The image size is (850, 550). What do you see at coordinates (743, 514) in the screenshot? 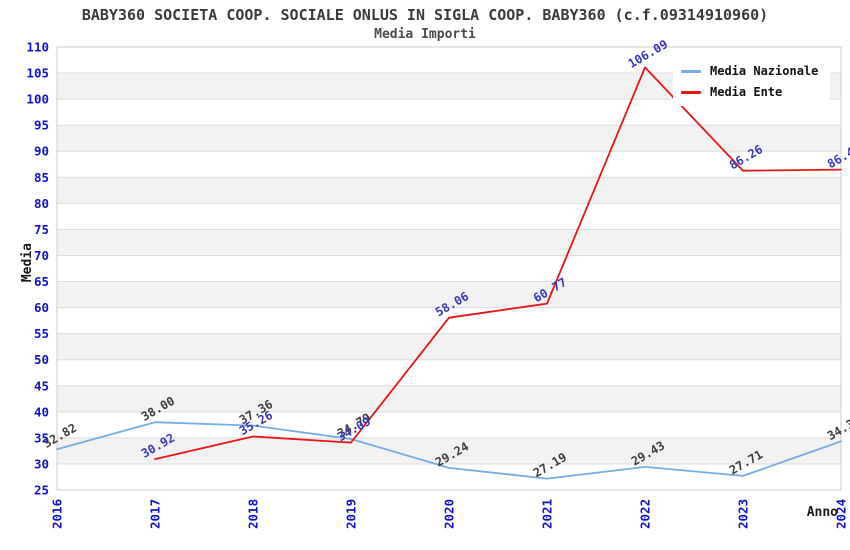
I see `x-tick-label: 2023` at bounding box center [743, 514].